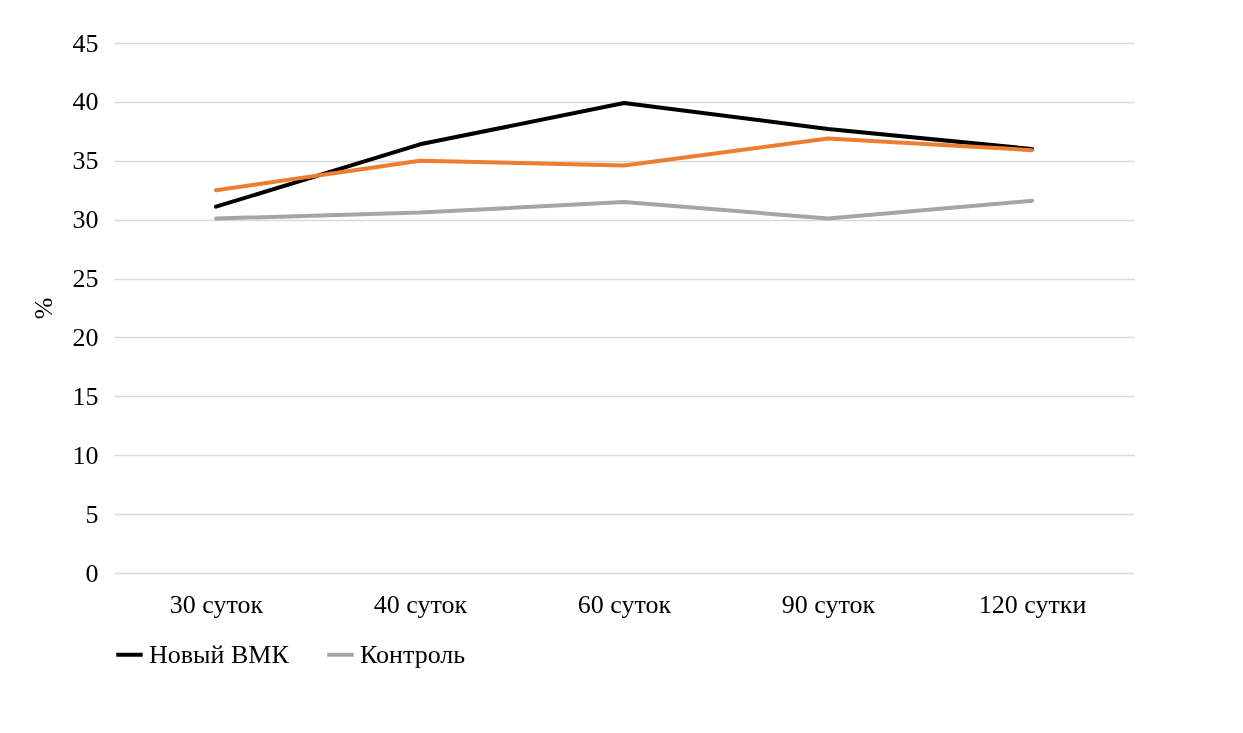 The height and width of the screenshot is (733, 1243). What do you see at coordinates (85, 279) in the screenshot?
I see `y-tick-label: 25` at bounding box center [85, 279].